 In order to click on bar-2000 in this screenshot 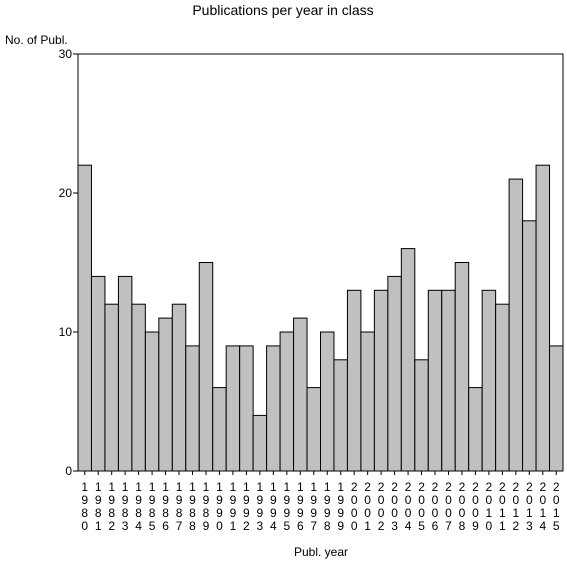, I will do `click(354, 380)`.